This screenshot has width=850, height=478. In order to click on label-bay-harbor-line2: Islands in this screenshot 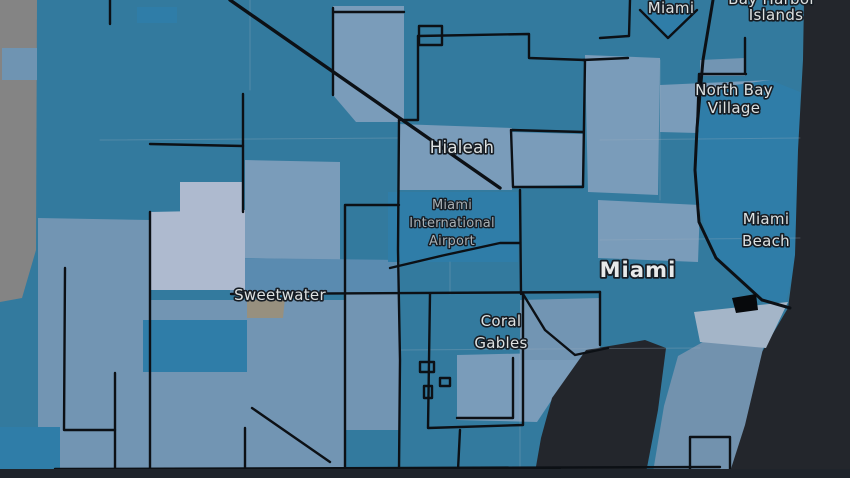, I will do `click(776, 15)`.